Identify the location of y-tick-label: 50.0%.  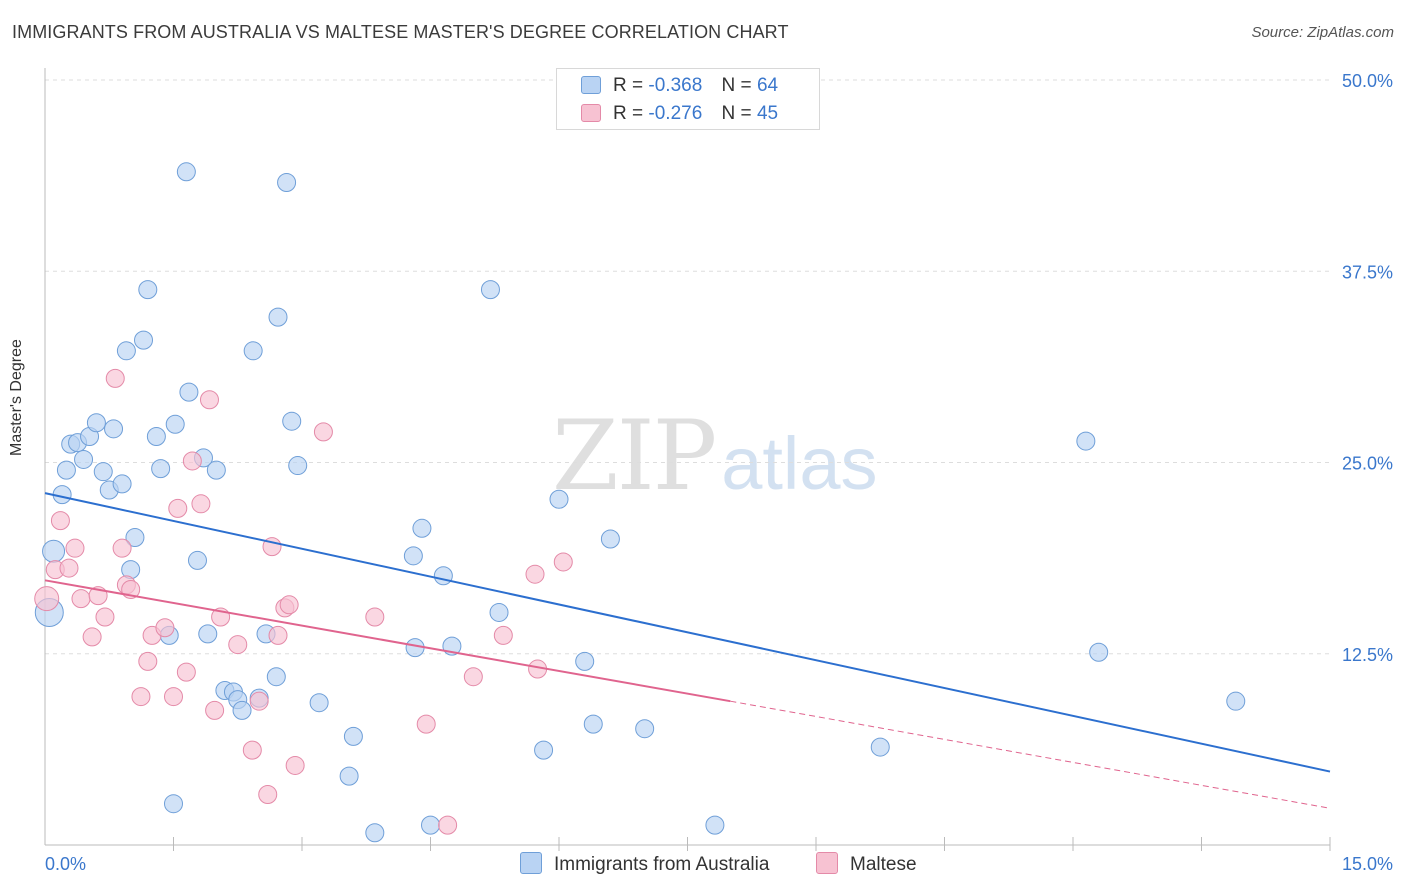
(1367, 81).